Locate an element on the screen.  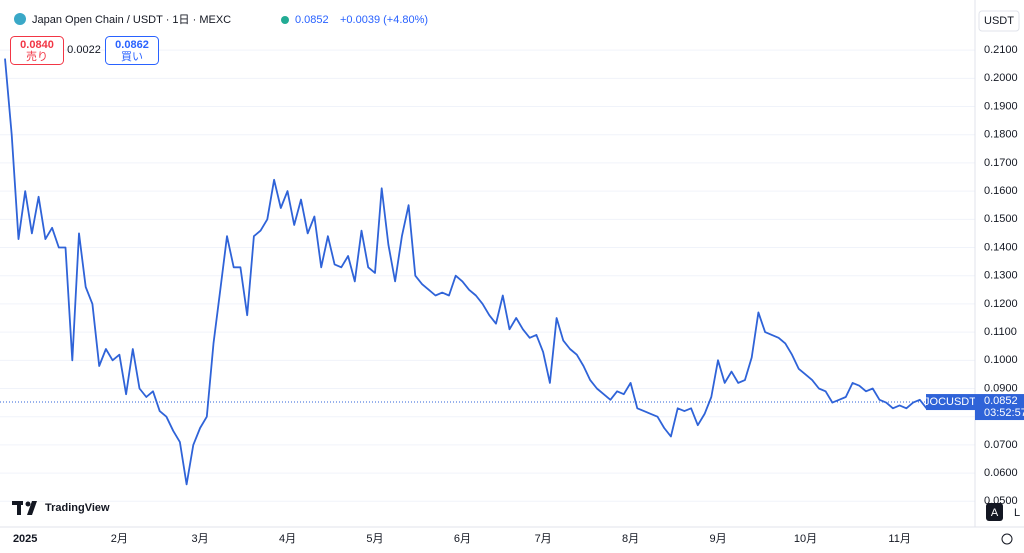
auto-button is located at coordinates (994, 512).